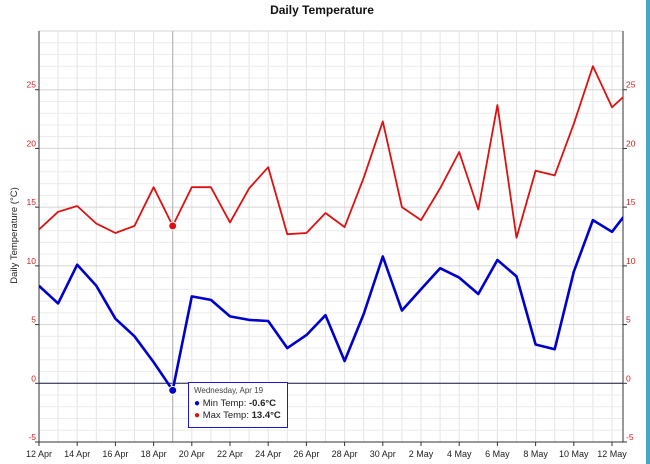 Image resolution: width=650 pixels, height=464 pixels. Describe the element at coordinates (631, 143) in the screenshot. I see `y-tick-label-right: 20` at that location.